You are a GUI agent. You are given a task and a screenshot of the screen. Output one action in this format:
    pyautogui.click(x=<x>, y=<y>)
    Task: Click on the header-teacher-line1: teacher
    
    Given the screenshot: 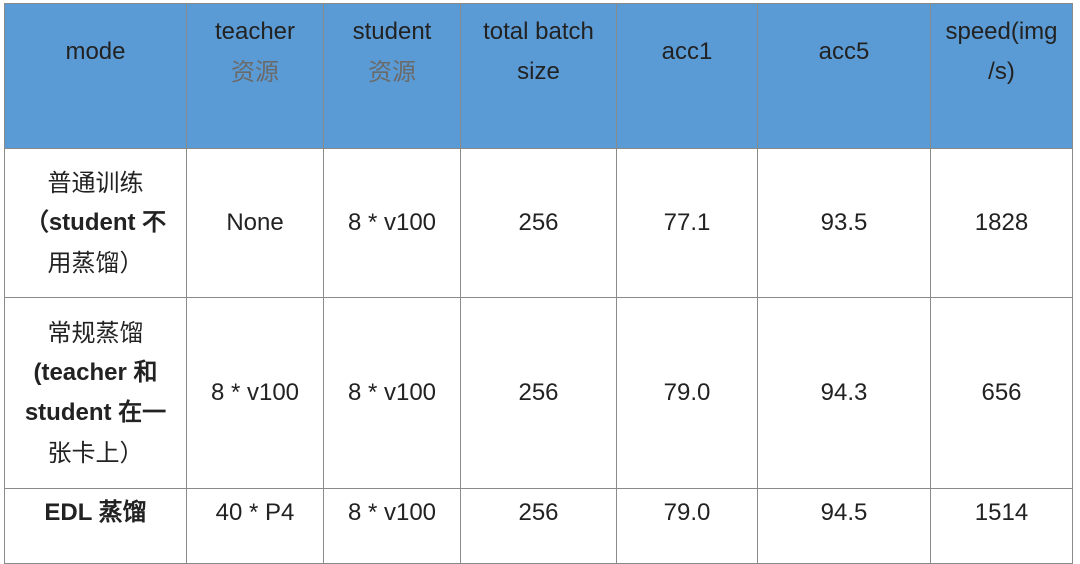 What is the action you would take?
    pyautogui.click(x=255, y=31)
    